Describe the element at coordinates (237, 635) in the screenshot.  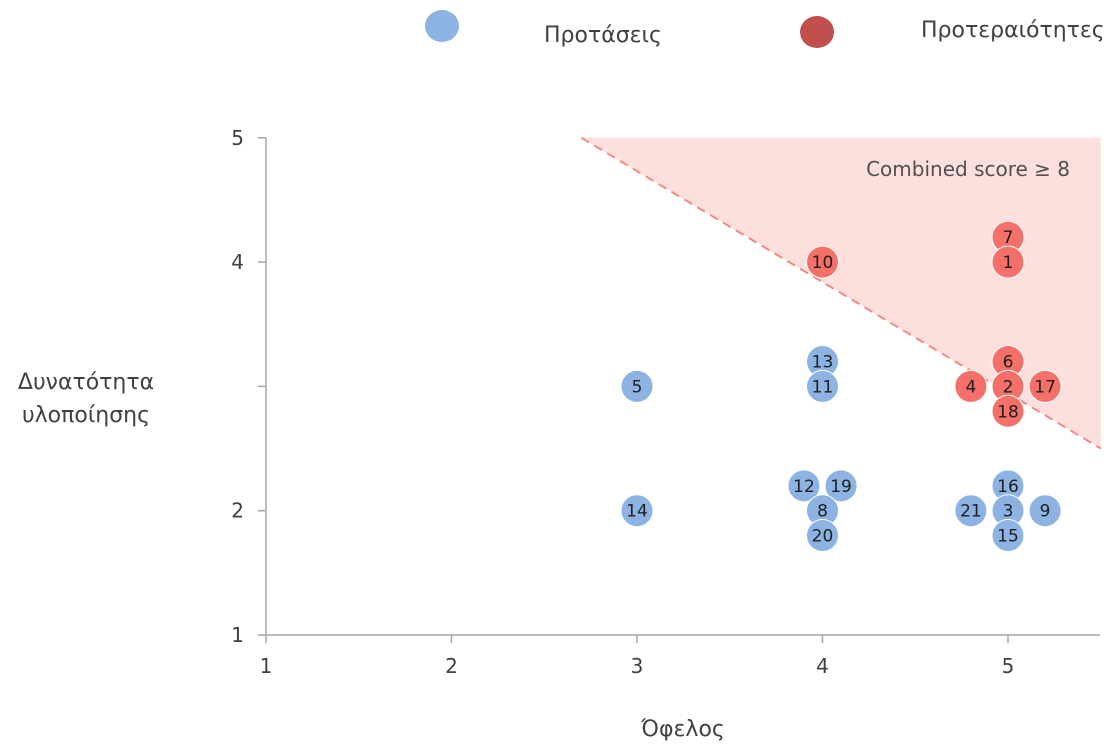
I see `y-tick-label: 1` at that location.